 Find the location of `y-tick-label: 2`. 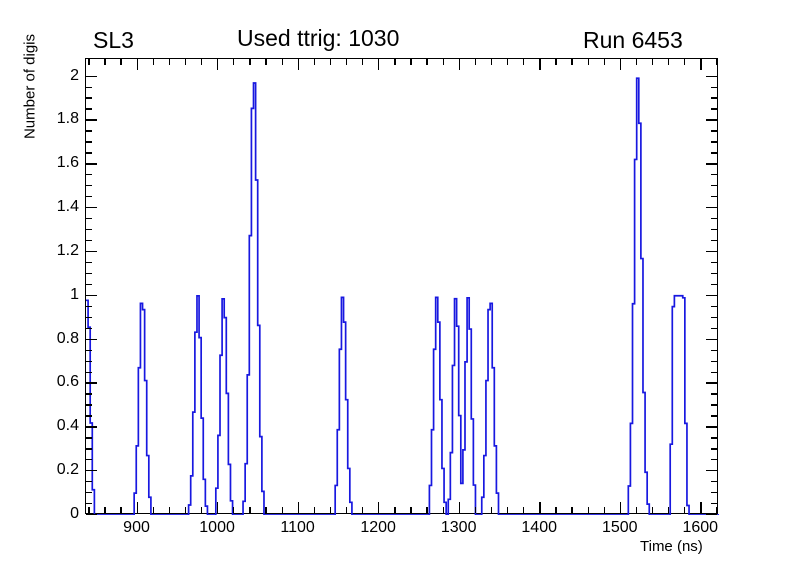

y-tick-label: 2 is located at coordinates (74, 75).